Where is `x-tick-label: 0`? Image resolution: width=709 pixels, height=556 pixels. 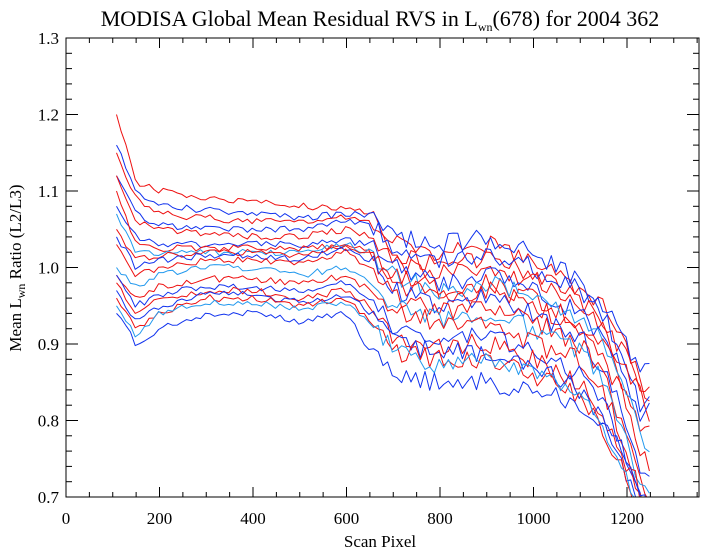
x-tick-label: 0 is located at coordinates (66, 518).